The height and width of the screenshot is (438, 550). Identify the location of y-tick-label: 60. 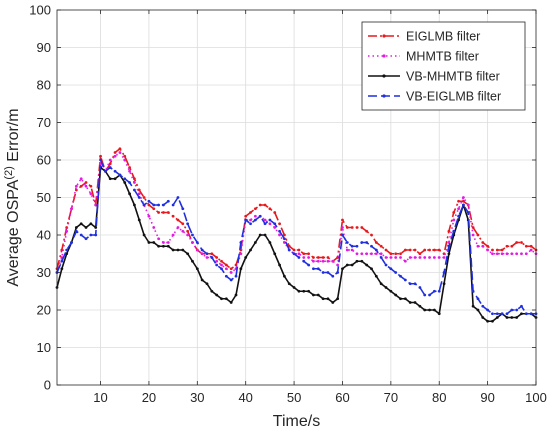
(44, 160).